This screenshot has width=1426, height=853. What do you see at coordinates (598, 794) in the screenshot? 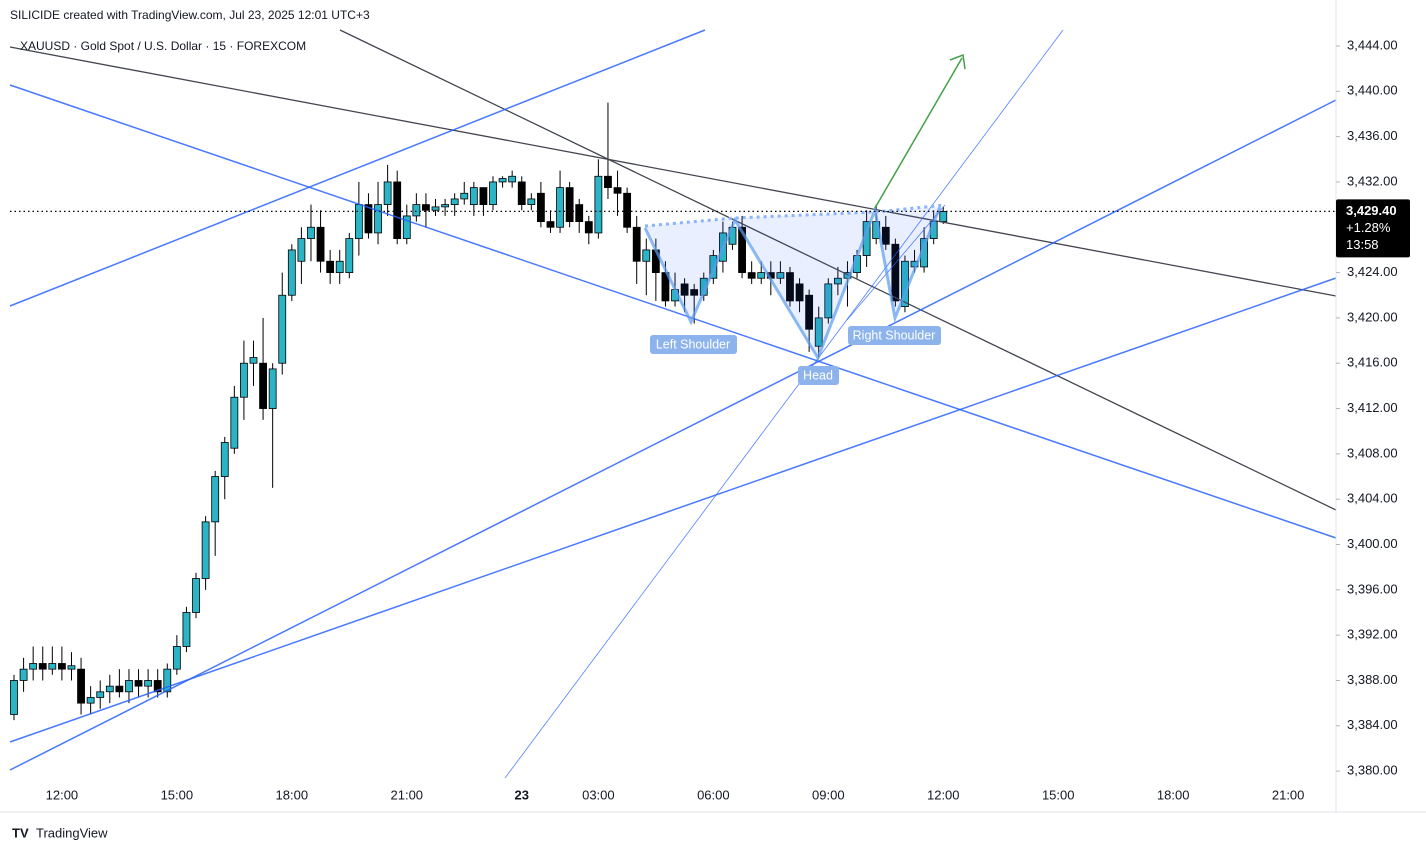
I see `x-tick-label: 03:00` at bounding box center [598, 794].